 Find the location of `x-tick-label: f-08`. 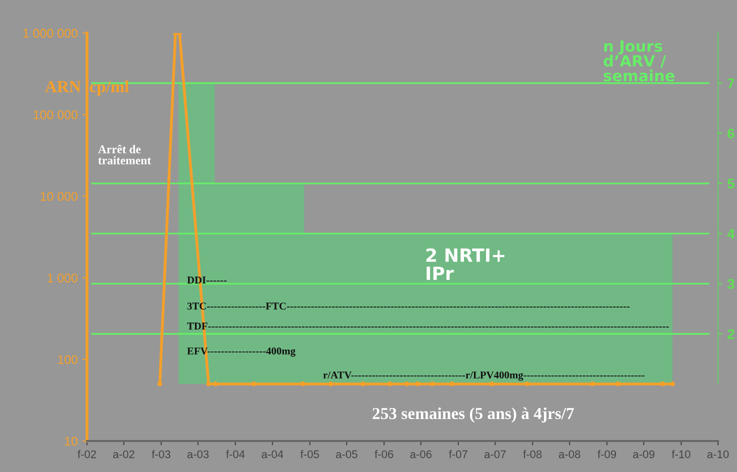

x-tick-label: f-08 is located at coordinates (532, 454).